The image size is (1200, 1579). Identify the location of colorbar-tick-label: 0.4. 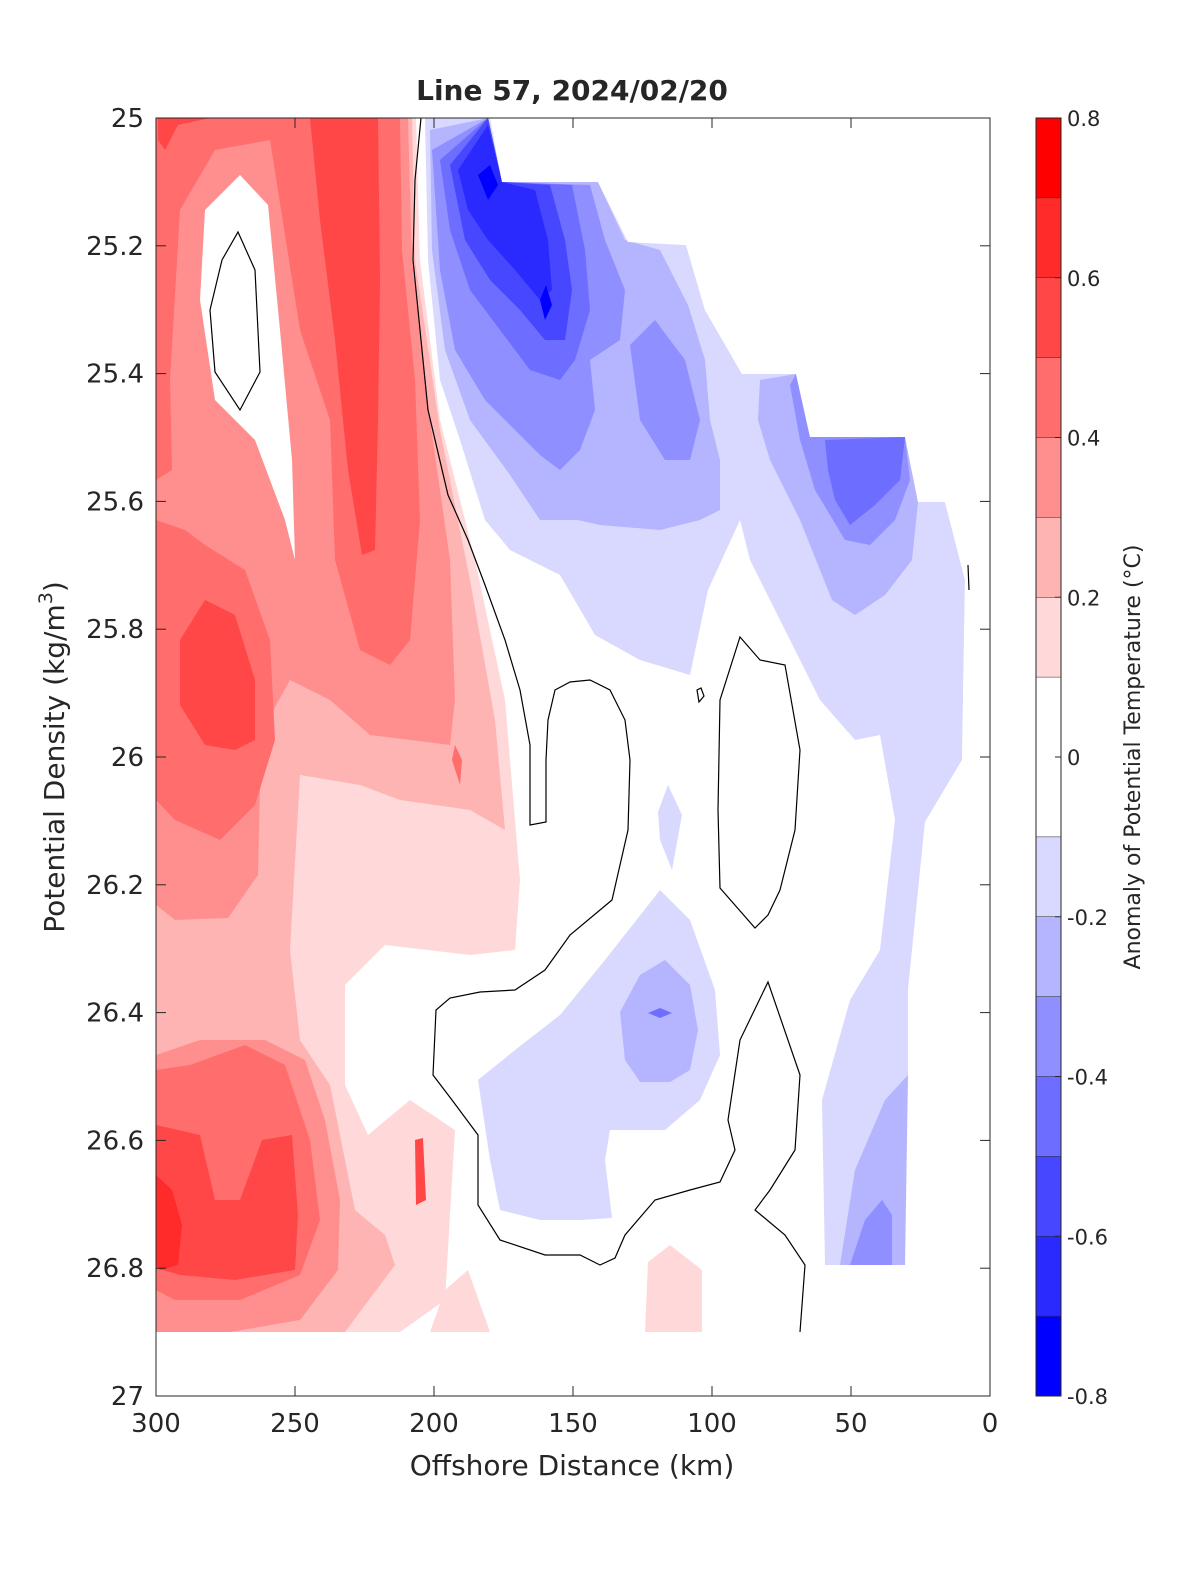
(1083, 439).